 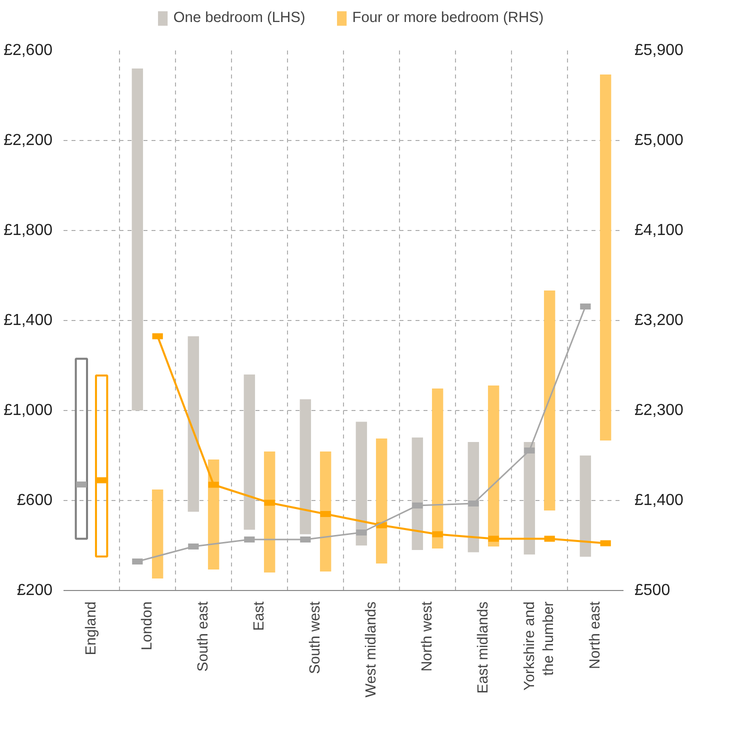 What do you see at coordinates (659, 320) in the screenshot?
I see `y2-tick-label: £3,200` at bounding box center [659, 320].